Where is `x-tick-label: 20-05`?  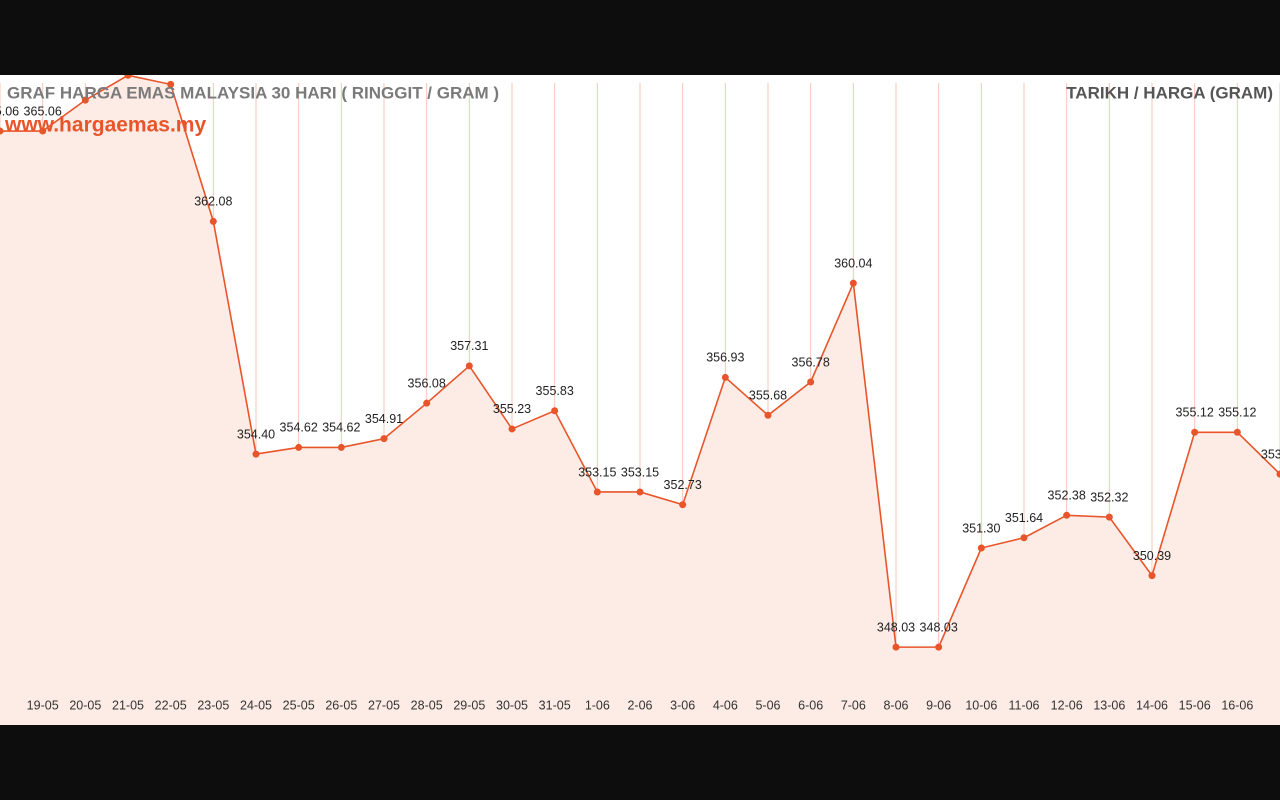
x-tick-label: 20-05 is located at coordinates (85, 705).